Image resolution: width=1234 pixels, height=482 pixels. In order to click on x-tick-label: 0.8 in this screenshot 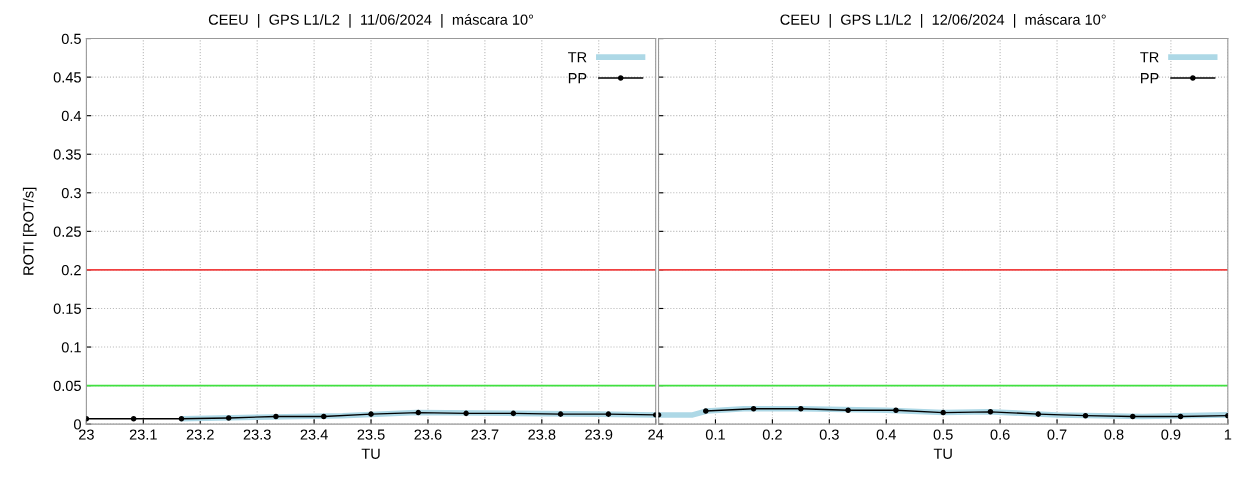, I will do `click(1114, 434)`.